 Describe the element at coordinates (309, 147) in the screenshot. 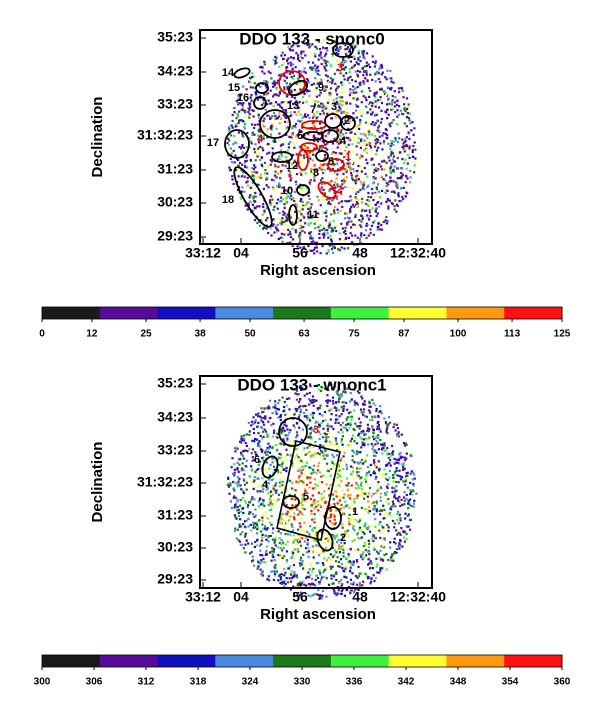

I see `region-ellipse` at that location.